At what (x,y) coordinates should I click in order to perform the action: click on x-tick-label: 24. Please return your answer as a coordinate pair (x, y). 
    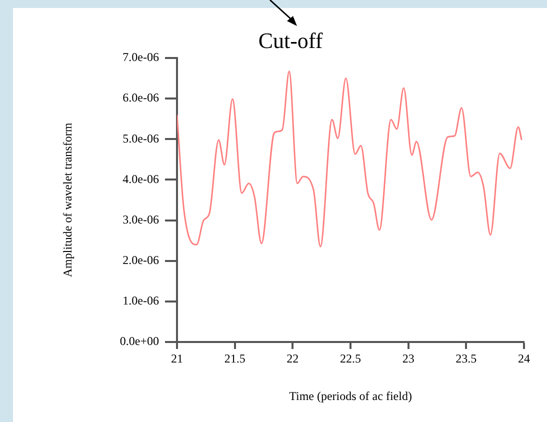
    Looking at the image, I should click on (524, 358).